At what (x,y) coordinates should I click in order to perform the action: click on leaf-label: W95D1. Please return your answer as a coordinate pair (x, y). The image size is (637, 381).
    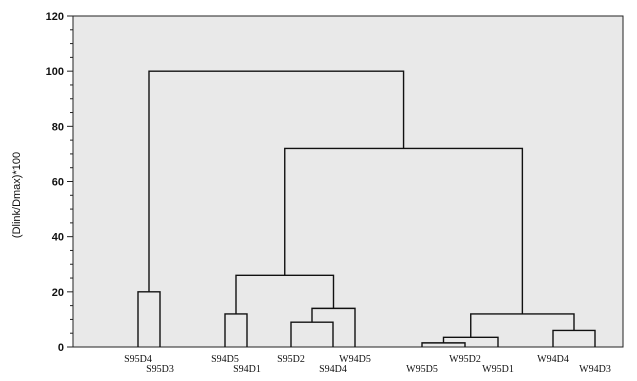
    Looking at the image, I should click on (498, 369).